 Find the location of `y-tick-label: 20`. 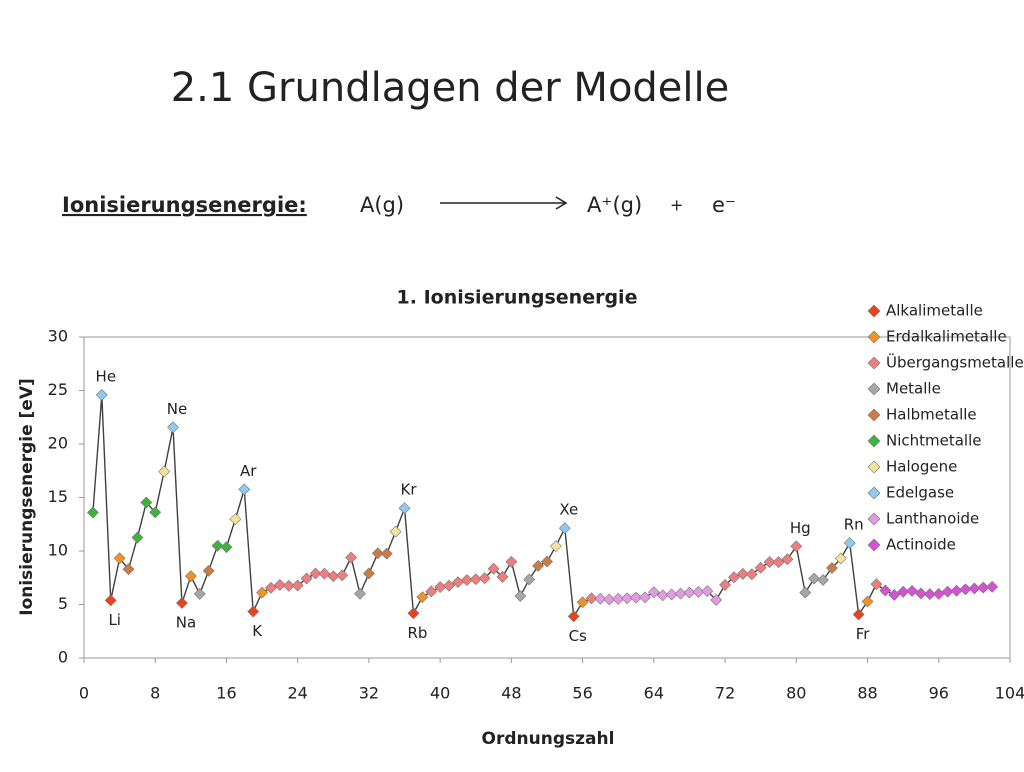

y-tick-label: 20 is located at coordinates (58, 443).